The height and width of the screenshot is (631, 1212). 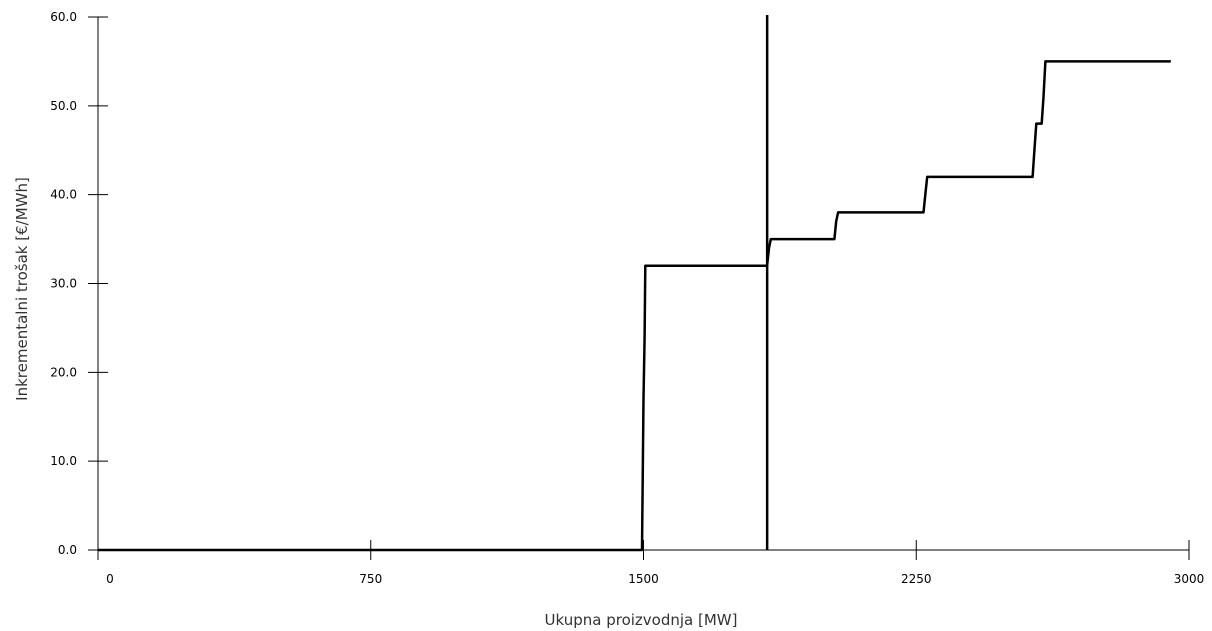 What do you see at coordinates (63, 372) in the screenshot?
I see `y-tick-label: 20.0` at bounding box center [63, 372].